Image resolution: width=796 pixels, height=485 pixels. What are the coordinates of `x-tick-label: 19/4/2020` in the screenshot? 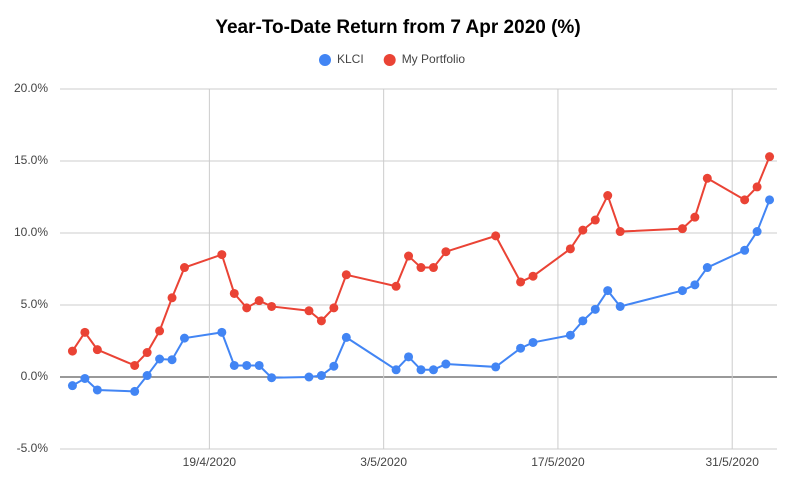 It's located at (210, 462).